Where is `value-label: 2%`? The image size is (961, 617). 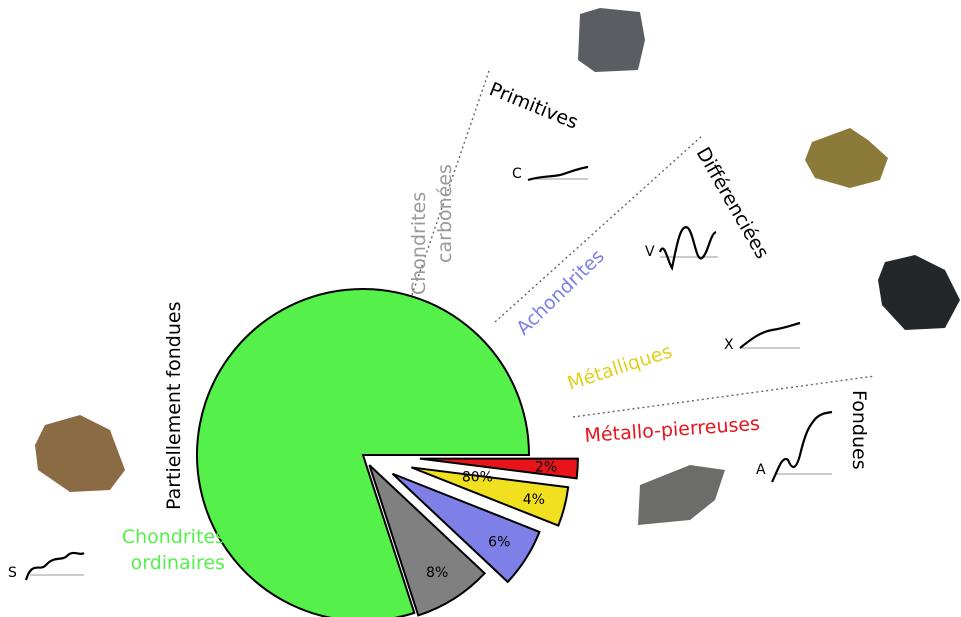
value-label: 2% is located at coordinates (546, 468).